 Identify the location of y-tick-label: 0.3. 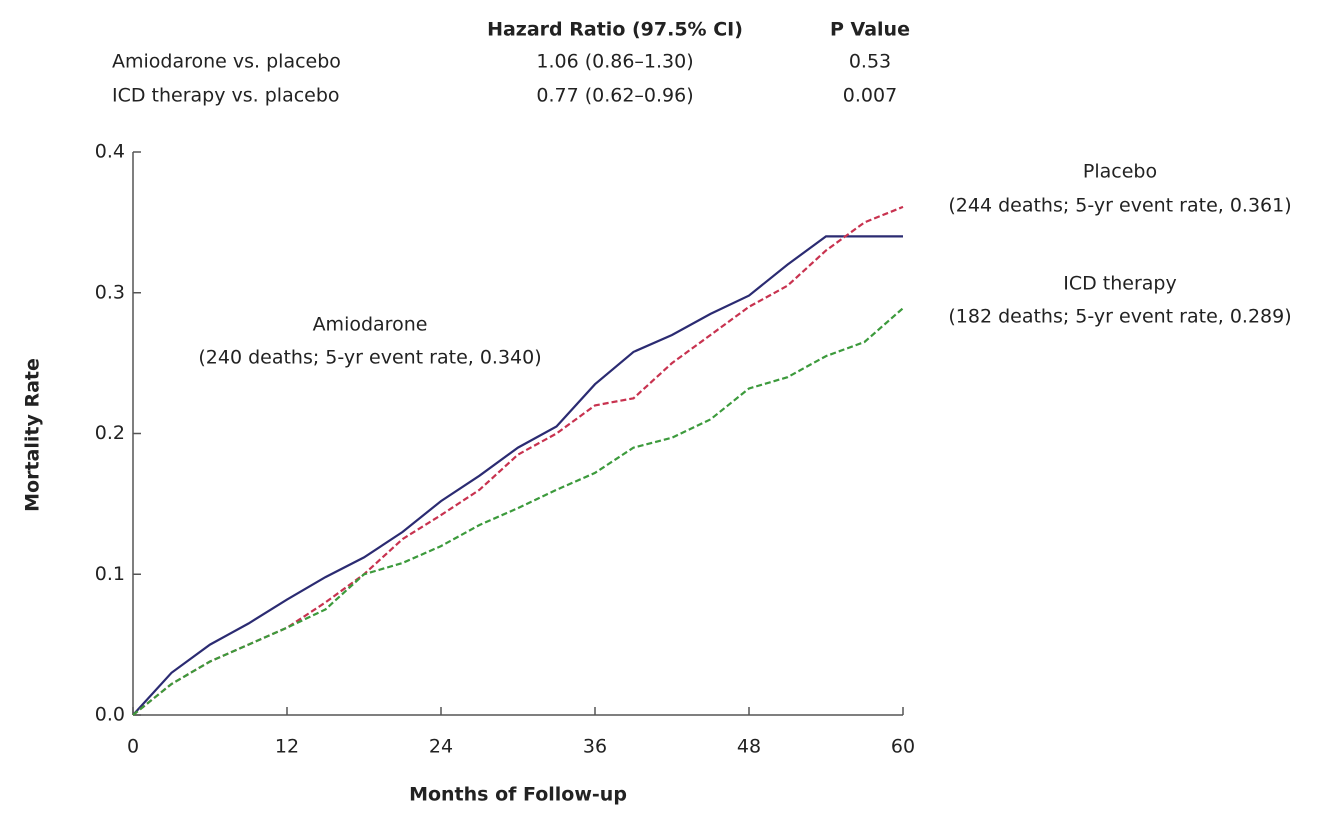
(110, 292).